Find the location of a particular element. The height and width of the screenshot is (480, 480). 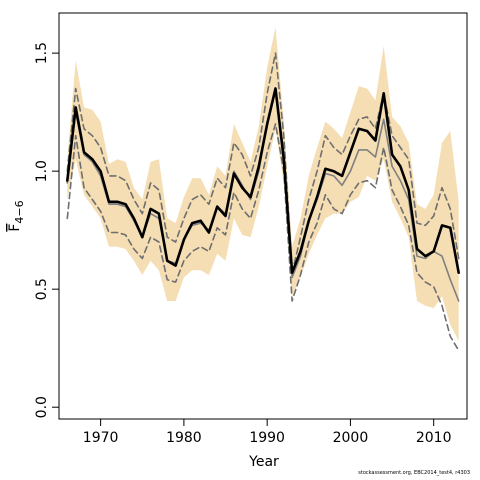

y-axis-label: F4−6 is located at coordinates (16, 215).